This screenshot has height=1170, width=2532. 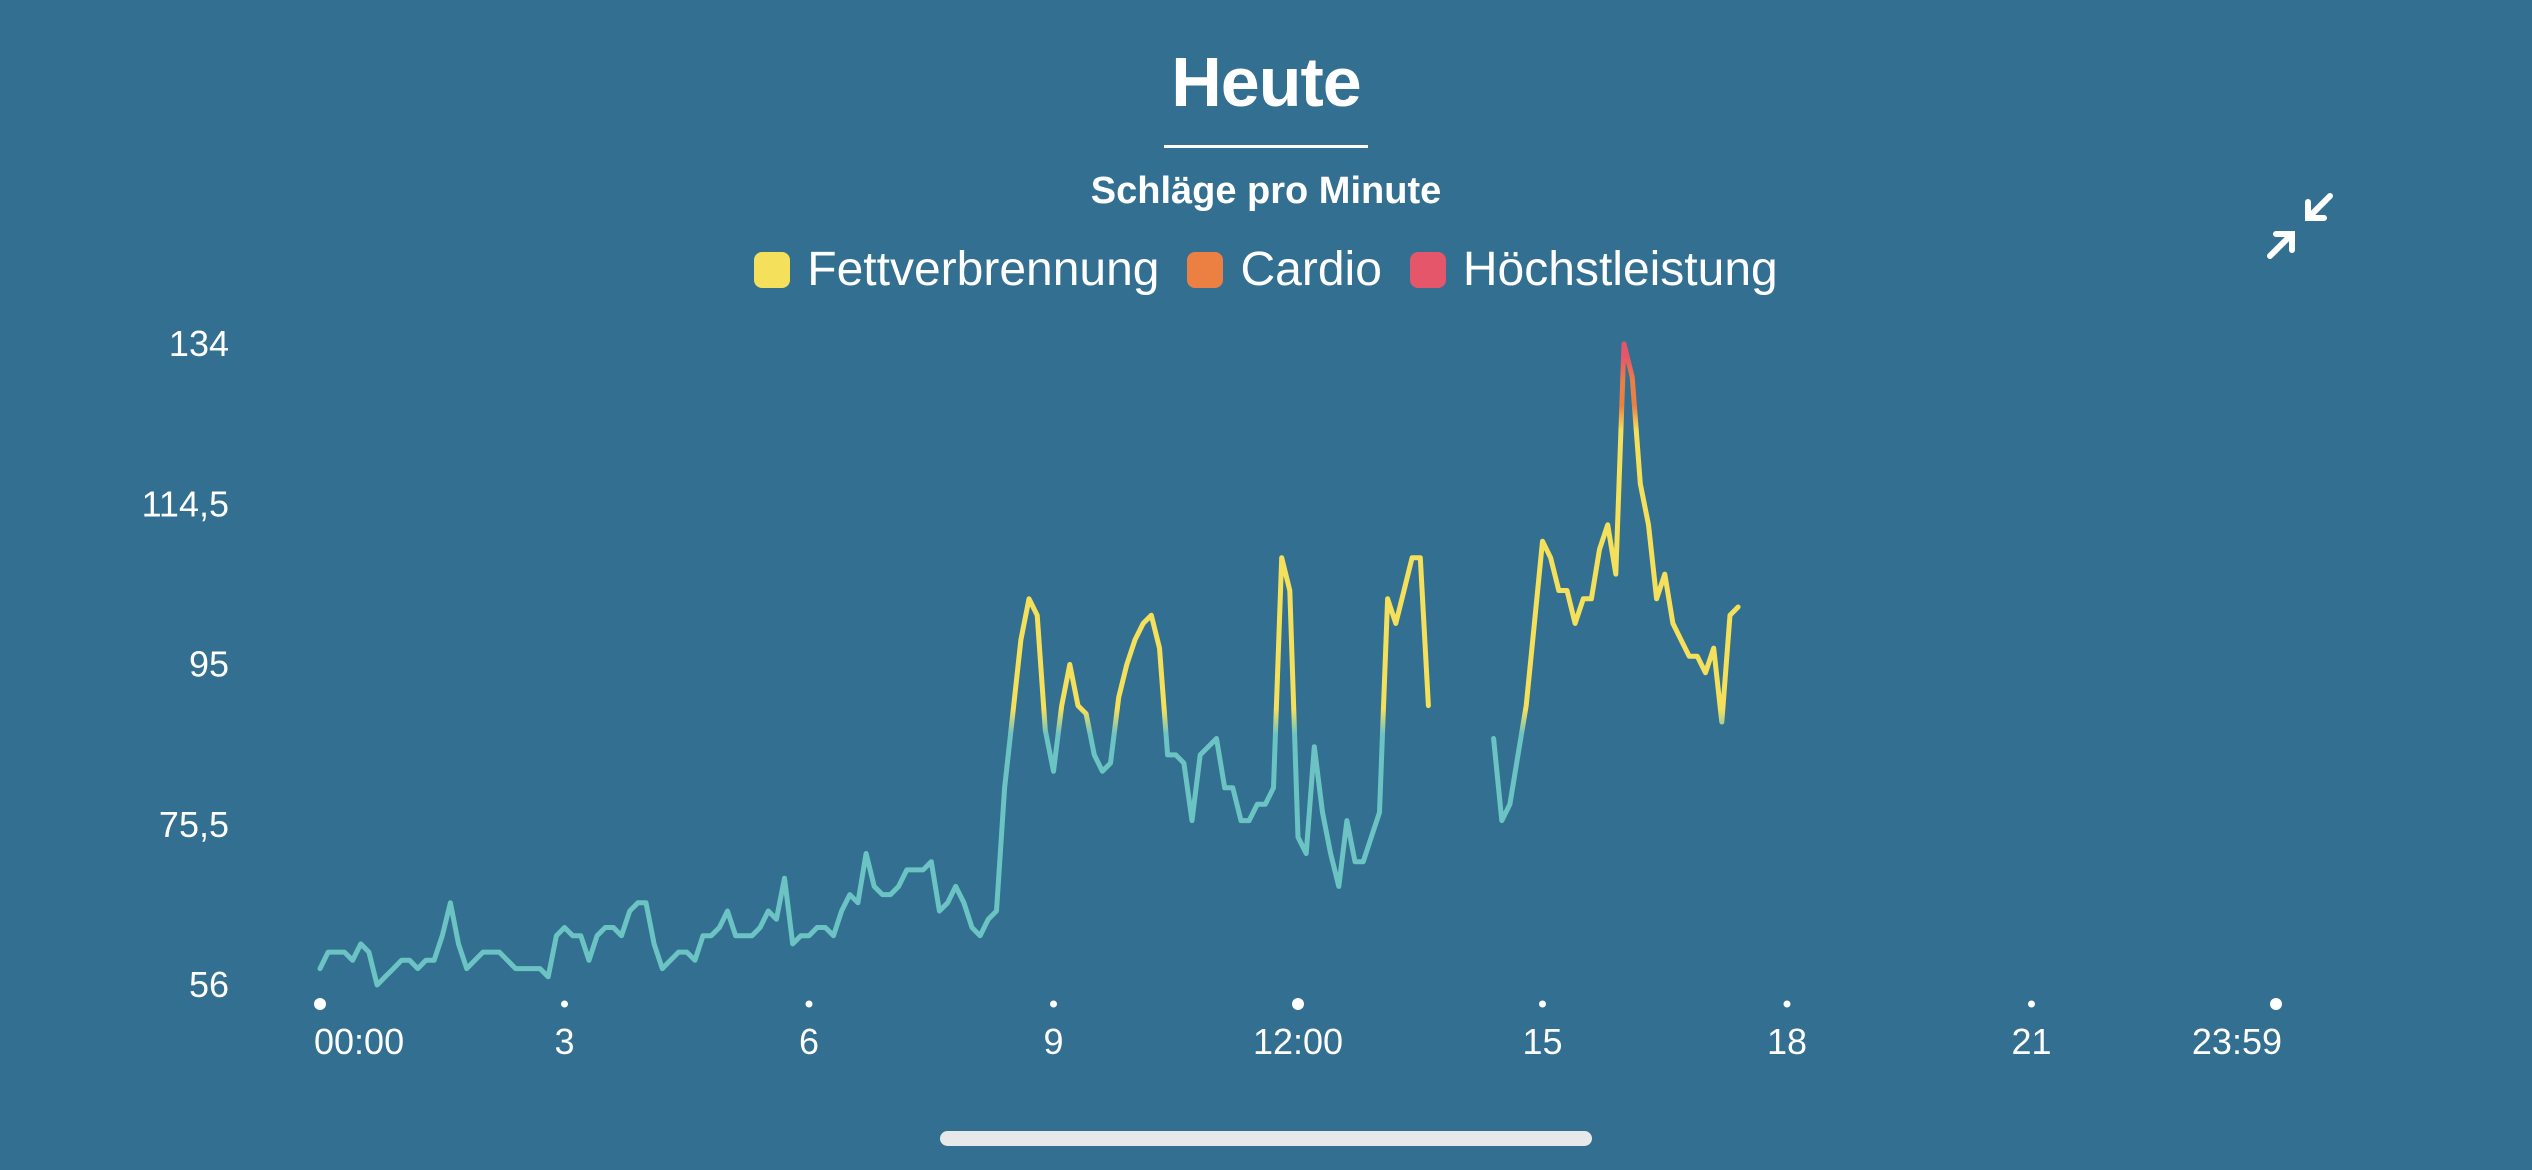 I want to click on legend-swatch-fettverbrennung, so click(x=772, y=269).